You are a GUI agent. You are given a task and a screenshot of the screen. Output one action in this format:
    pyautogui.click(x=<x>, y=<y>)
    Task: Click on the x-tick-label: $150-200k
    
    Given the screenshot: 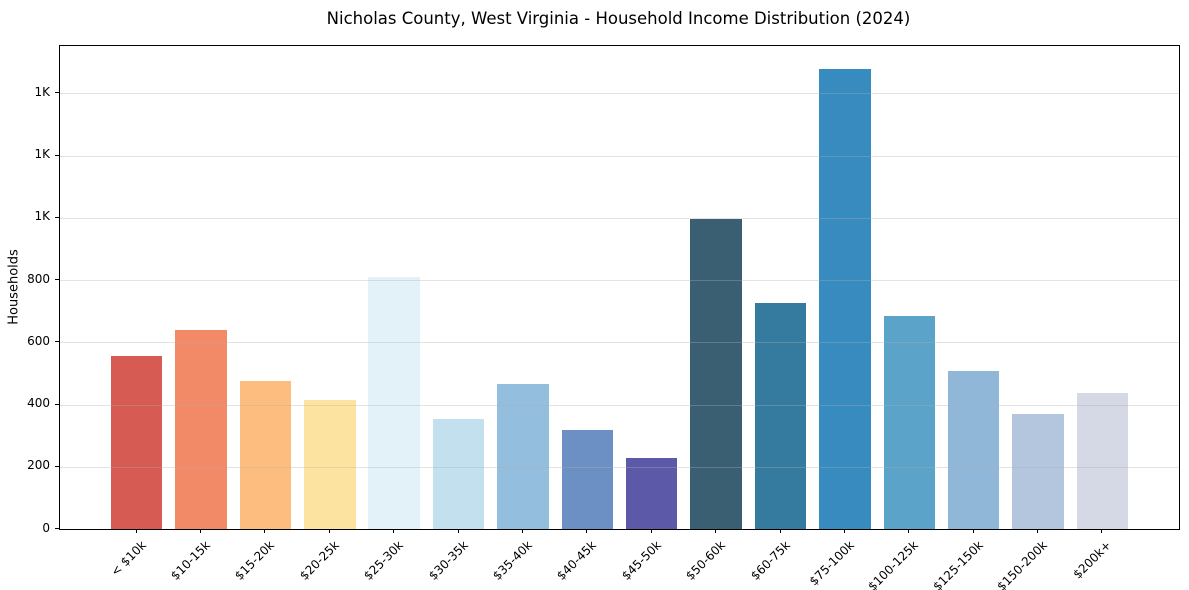 What is the action you would take?
    pyautogui.click(x=1022, y=564)
    